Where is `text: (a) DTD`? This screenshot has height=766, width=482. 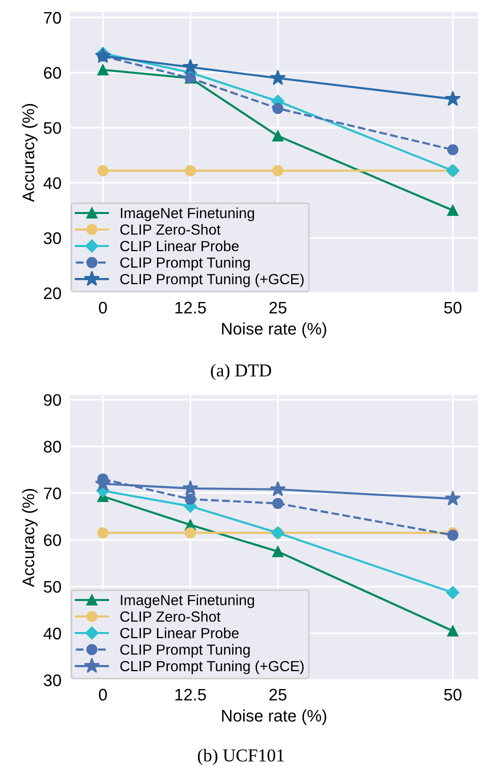 text: (a) DTD is located at coordinates (241, 372).